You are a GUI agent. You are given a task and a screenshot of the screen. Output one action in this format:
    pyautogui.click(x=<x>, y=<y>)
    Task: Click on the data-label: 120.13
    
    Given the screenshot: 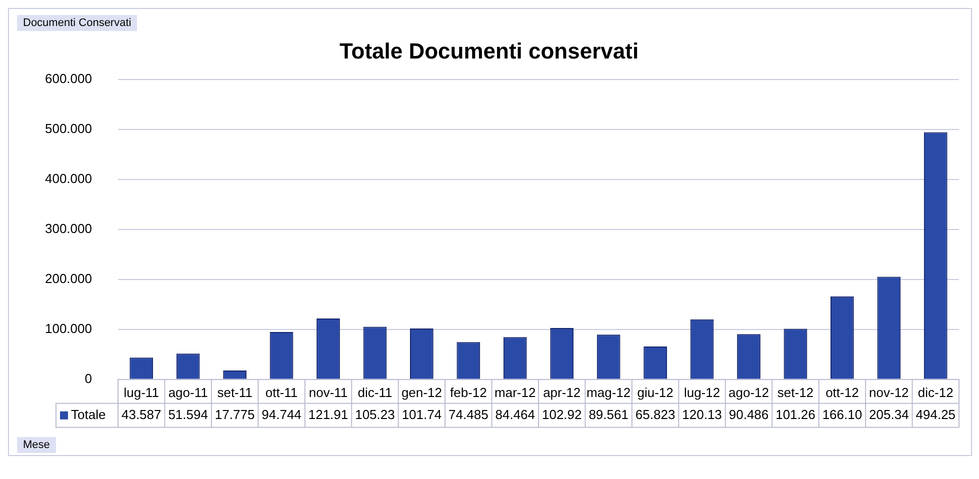 What is the action you would take?
    pyautogui.click(x=702, y=414)
    